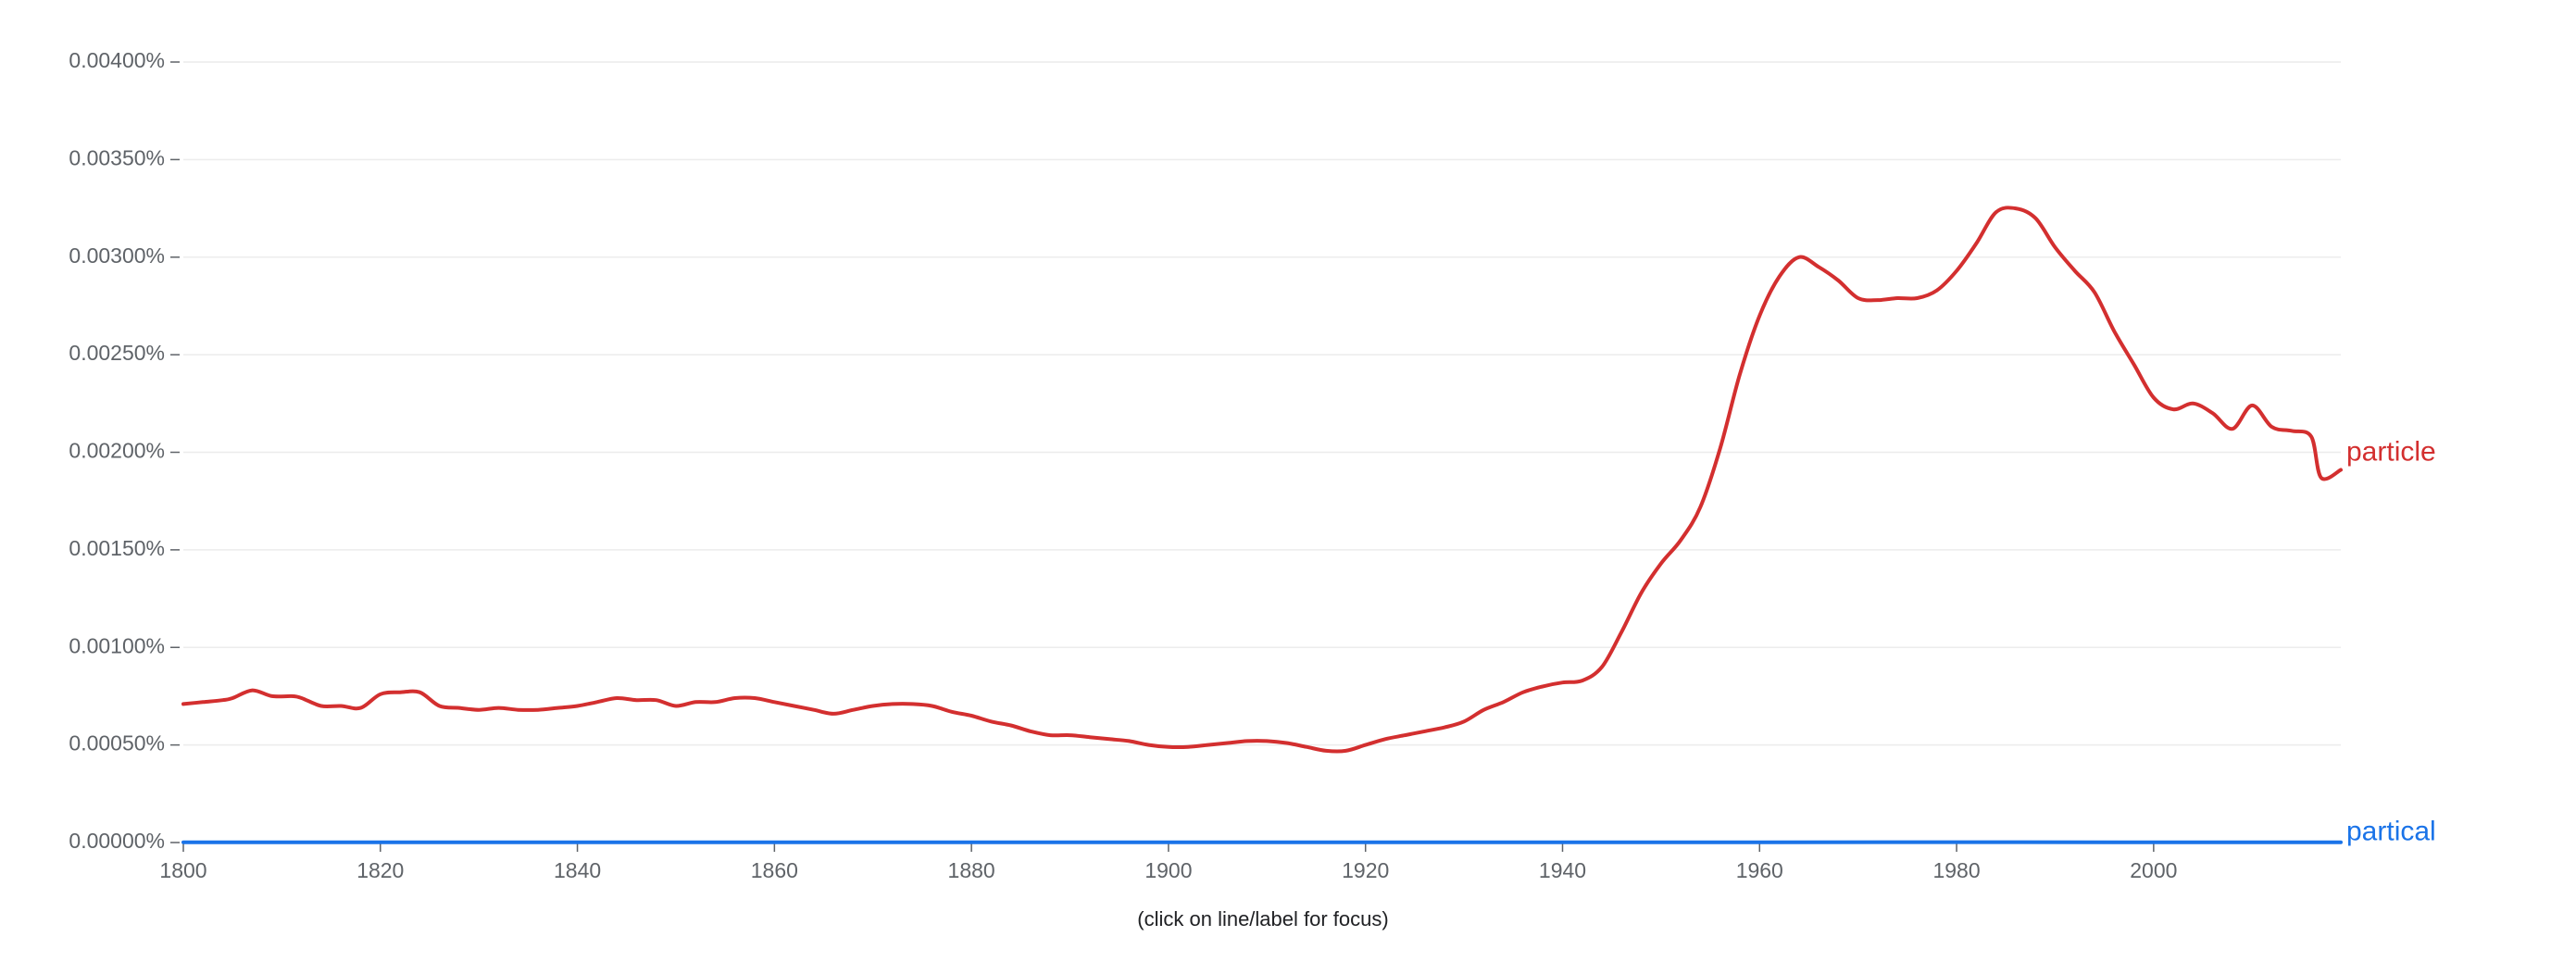 Image resolution: width=2576 pixels, height=974 pixels. Describe the element at coordinates (2153, 870) in the screenshot. I see `x-tick-label: 2000` at that location.